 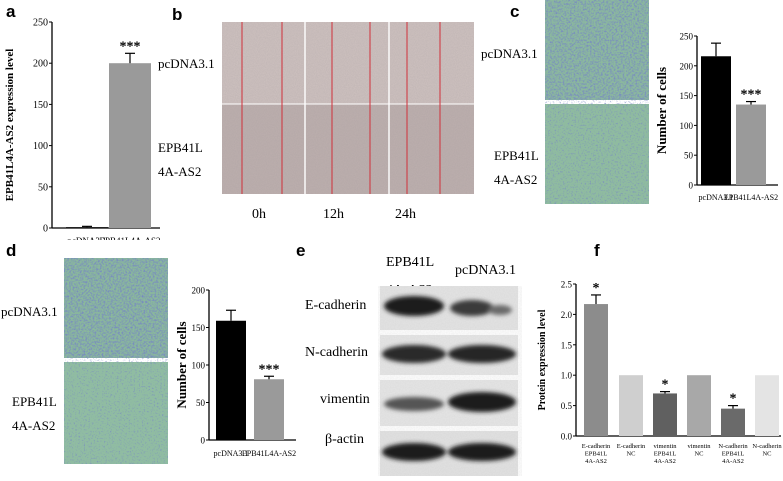 I want to click on panel-label-e: e, so click(x=301, y=250).